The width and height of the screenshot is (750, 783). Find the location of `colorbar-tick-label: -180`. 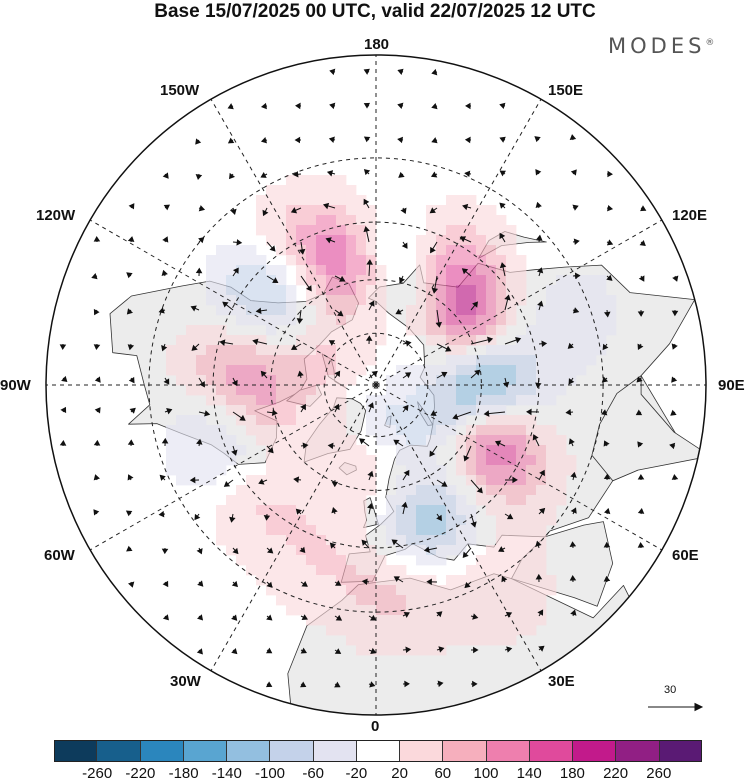

colorbar-tick-label: -180 is located at coordinates (183, 773).